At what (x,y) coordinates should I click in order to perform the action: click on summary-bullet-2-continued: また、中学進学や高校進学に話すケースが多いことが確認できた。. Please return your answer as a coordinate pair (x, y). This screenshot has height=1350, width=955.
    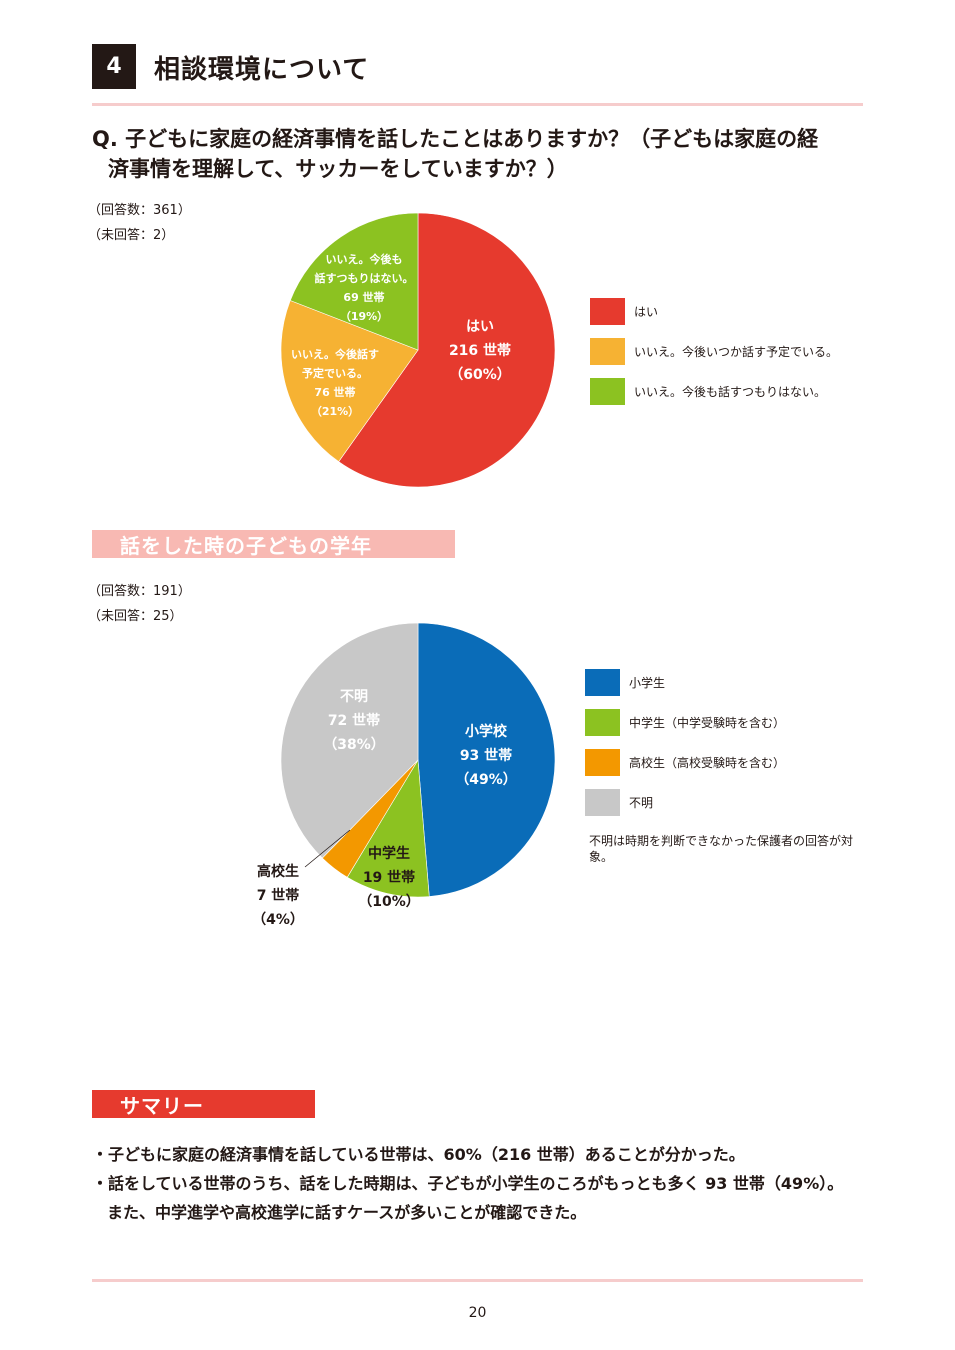
    Looking at the image, I should click on (347, 1212).